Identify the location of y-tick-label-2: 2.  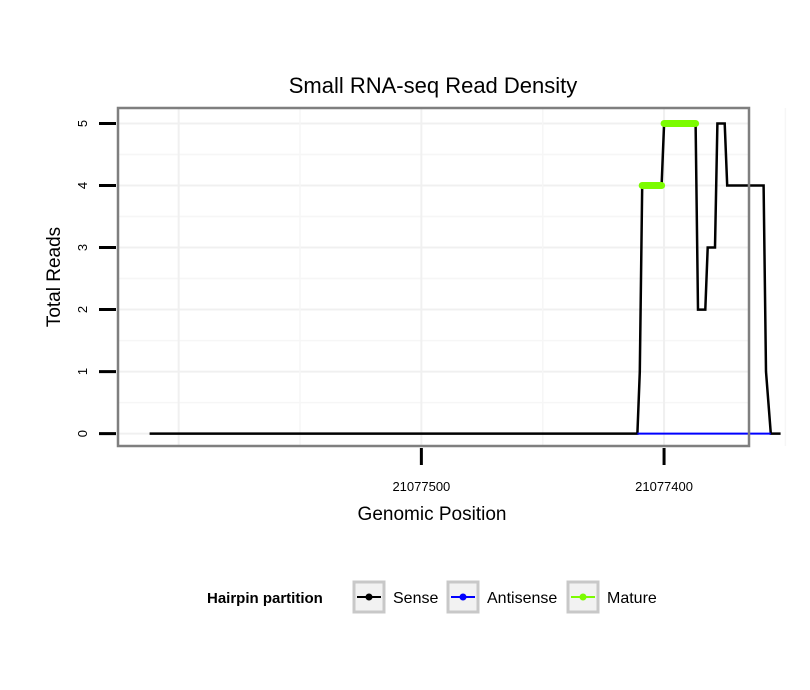
(82, 309).